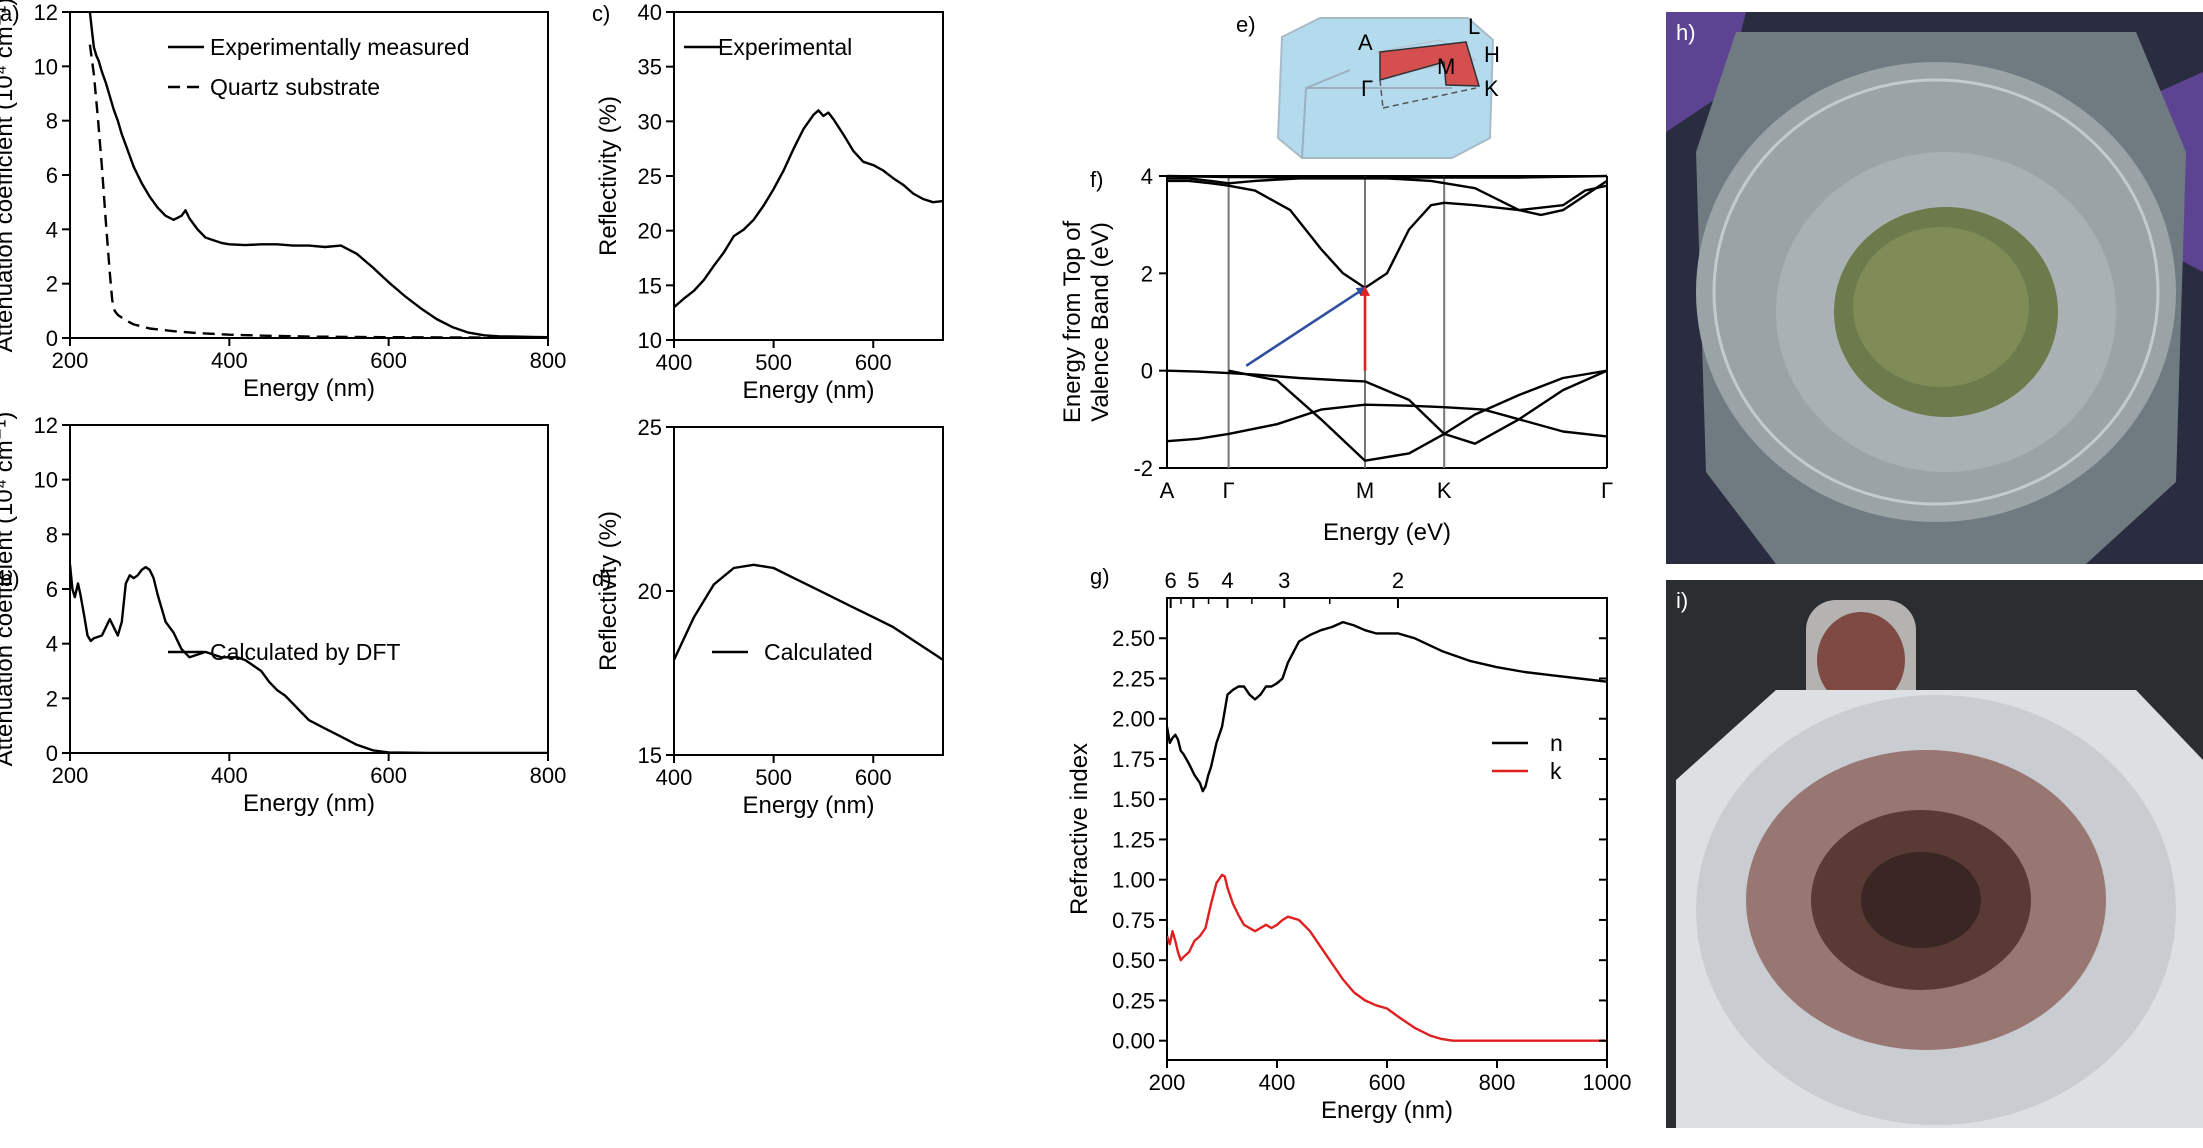  Describe the element at coordinates (1072, 322) in the screenshot. I see `ylabel-f-line1: Energy from Top of` at that location.